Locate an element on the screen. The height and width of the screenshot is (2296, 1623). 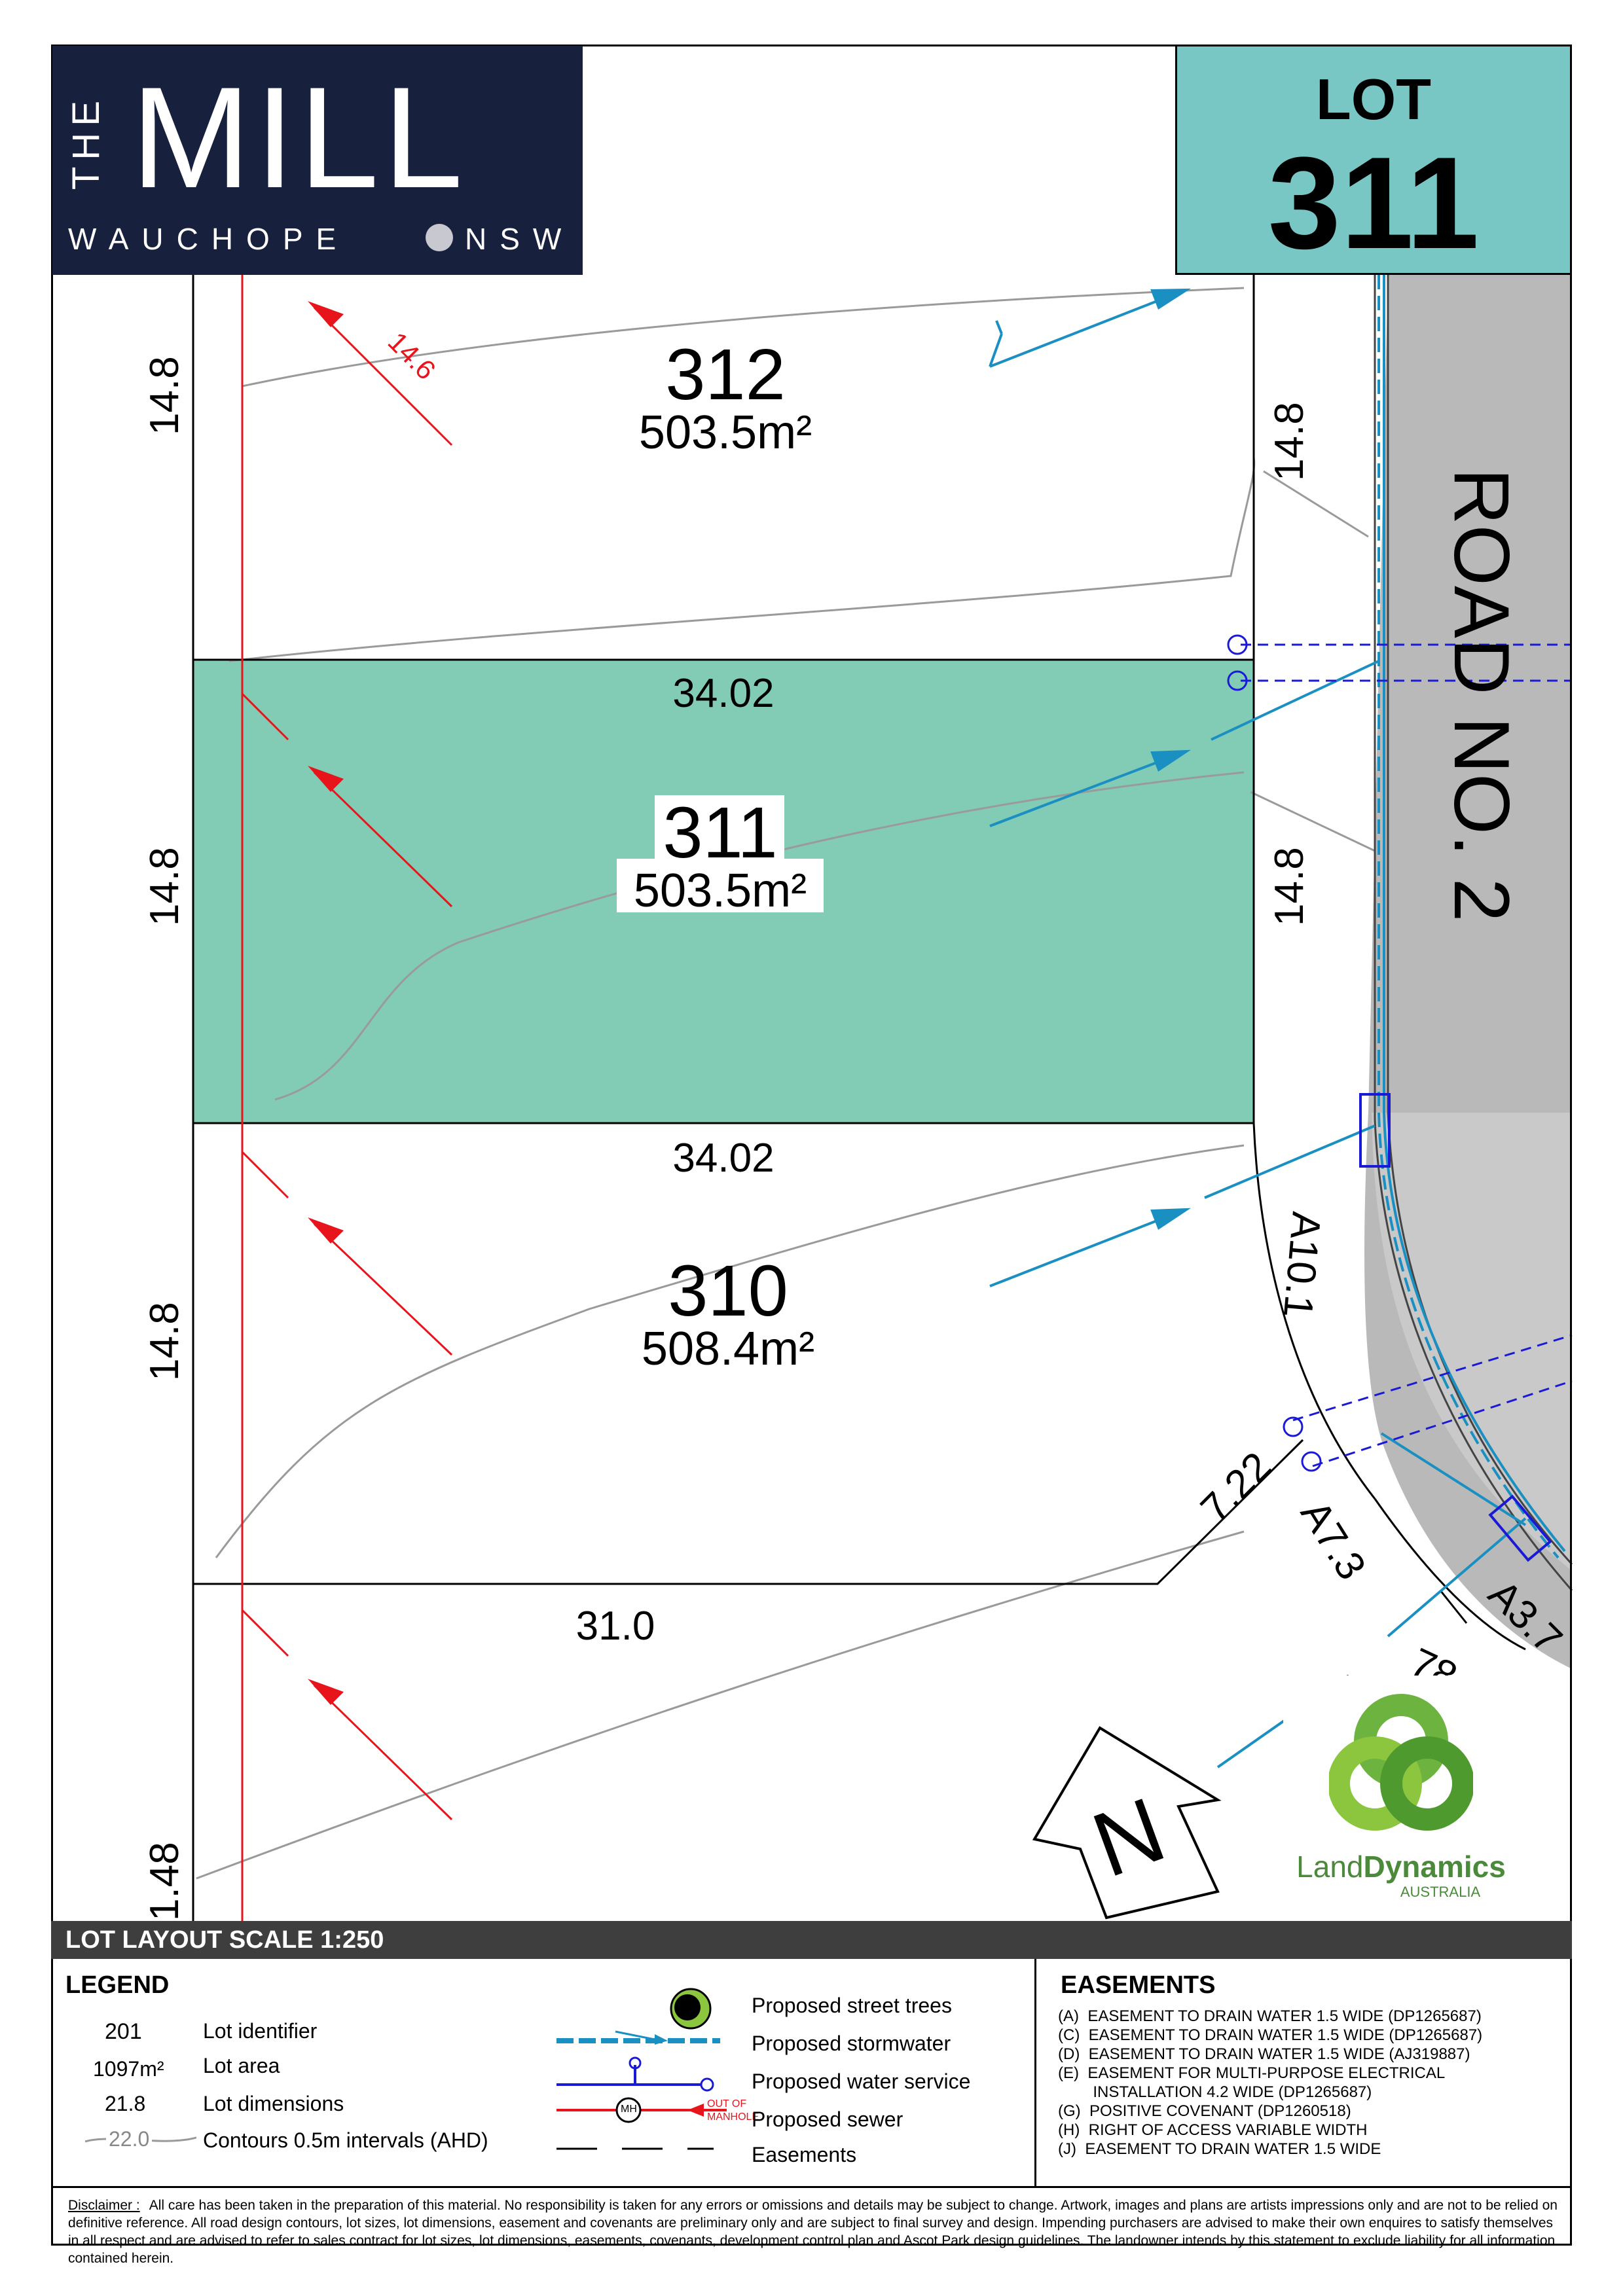
easement-item: (J) EASEMENT TO DRAIN WATER 1.5 WIDE is located at coordinates (1219, 2149).